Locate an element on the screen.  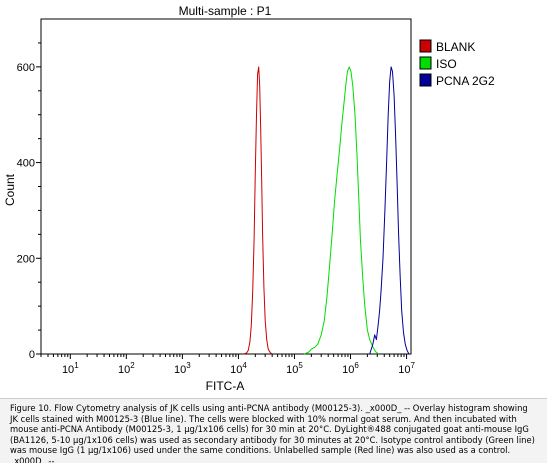
y-tick-label-3: 600 is located at coordinates (26, 68).